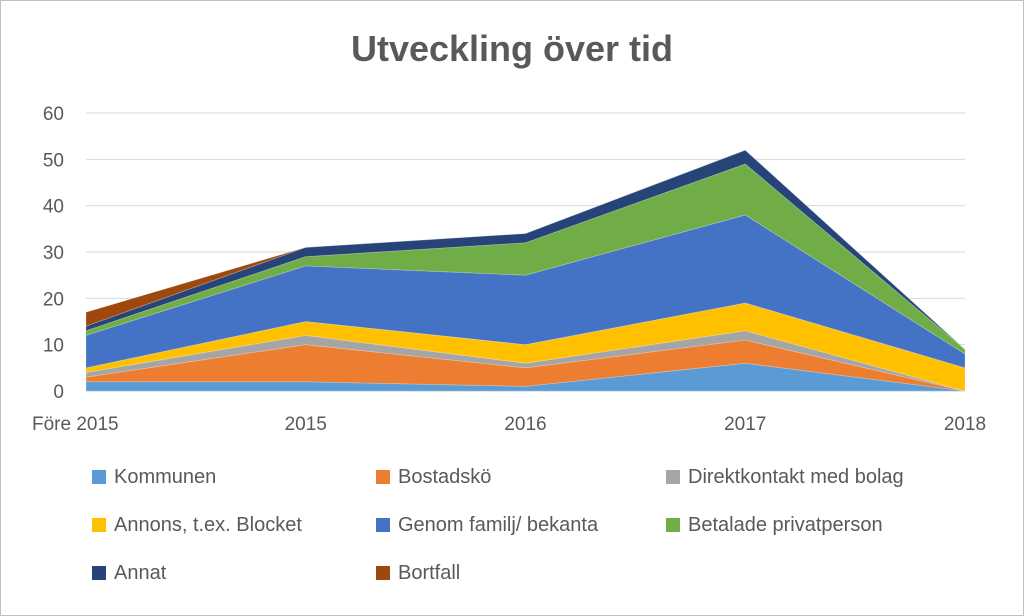  What do you see at coordinates (306, 424) in the screenshot?
I see `x-tick-label: 2015` at bounding box center [306, 424].